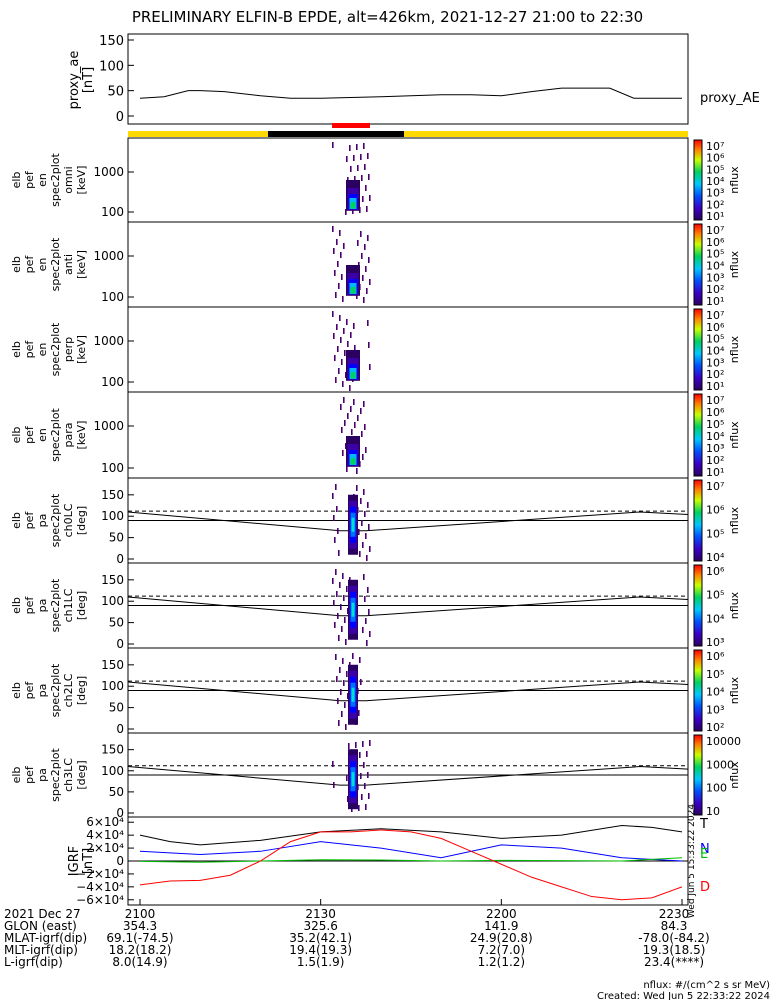  Describe the element at coordinates (673, 938) in the screenshot. I see `footer-row-value: -78.0(-84.2)` at that location.